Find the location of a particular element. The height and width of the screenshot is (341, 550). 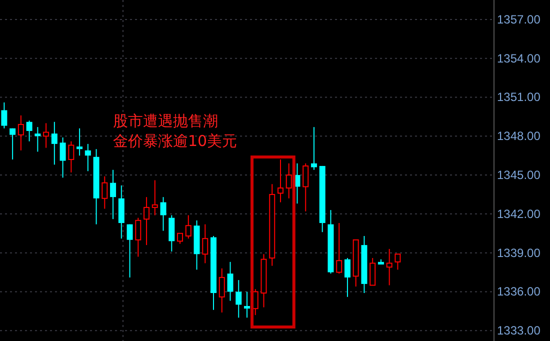

y-tick-label: 1342.00 is located at coordinates (519, 213).